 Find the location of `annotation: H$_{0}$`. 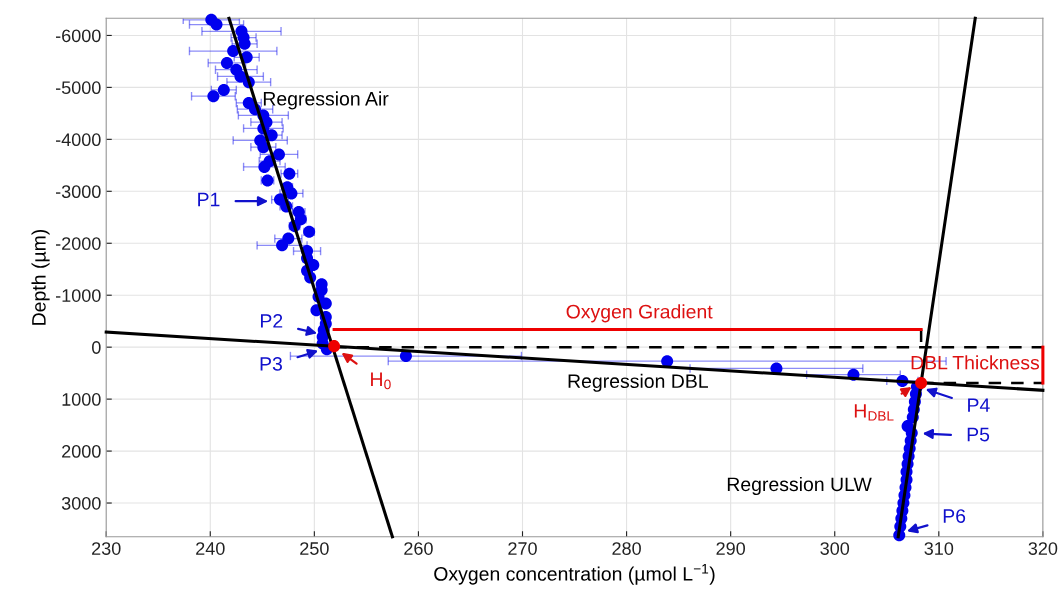

annotation: H$_{0}$ is located at coordinates (381, 381).